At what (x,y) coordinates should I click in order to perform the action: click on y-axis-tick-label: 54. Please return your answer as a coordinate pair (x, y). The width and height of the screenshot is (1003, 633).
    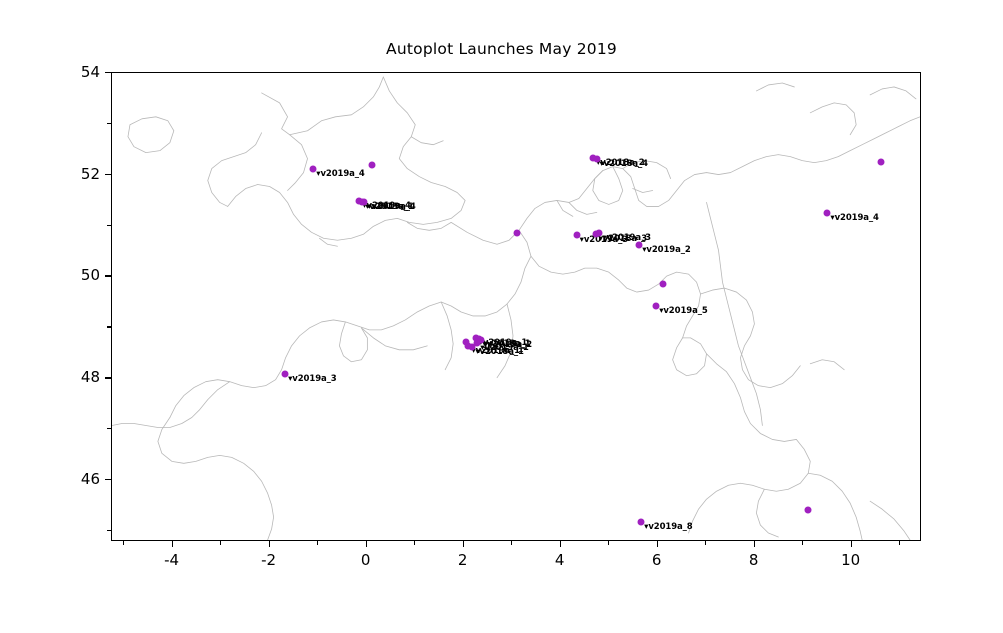
    Looking at the image, I should click on (90, 72).